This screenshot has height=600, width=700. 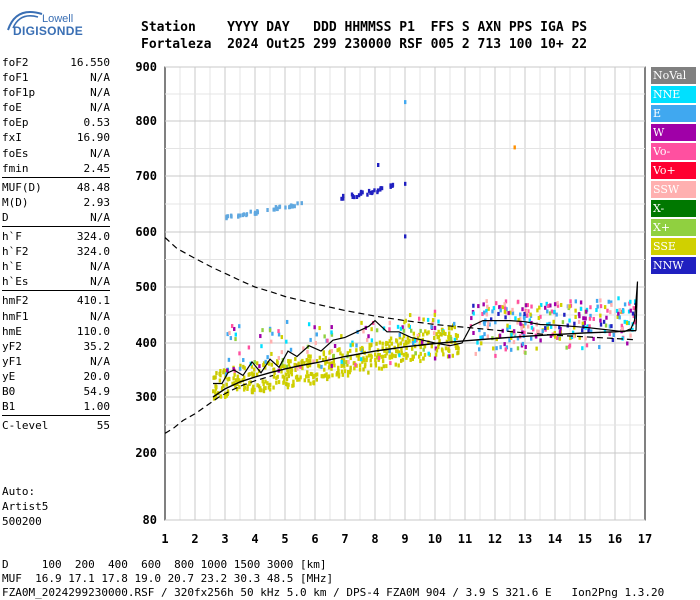 I want to click on x-tick-label: 16, so click(x=615, y=539).